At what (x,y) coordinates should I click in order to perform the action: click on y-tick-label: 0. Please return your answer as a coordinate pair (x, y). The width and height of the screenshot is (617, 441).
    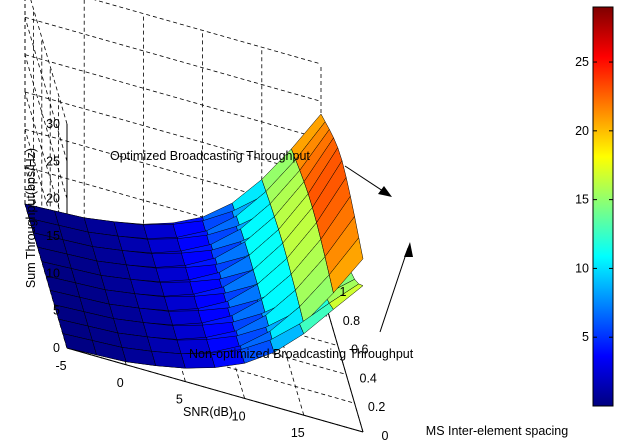
    Looking at the image, I should click on (385, 435).